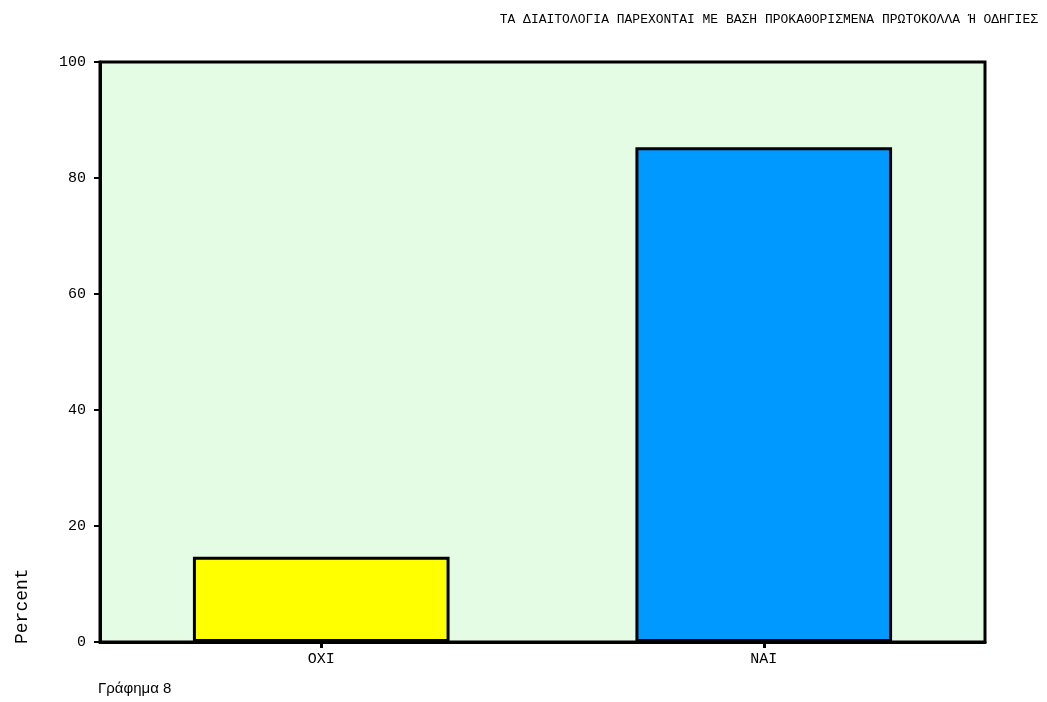 The width and height of the screenshot is (1047, 702). I want to click on text: Γράφημα 8, so click(135, 687).